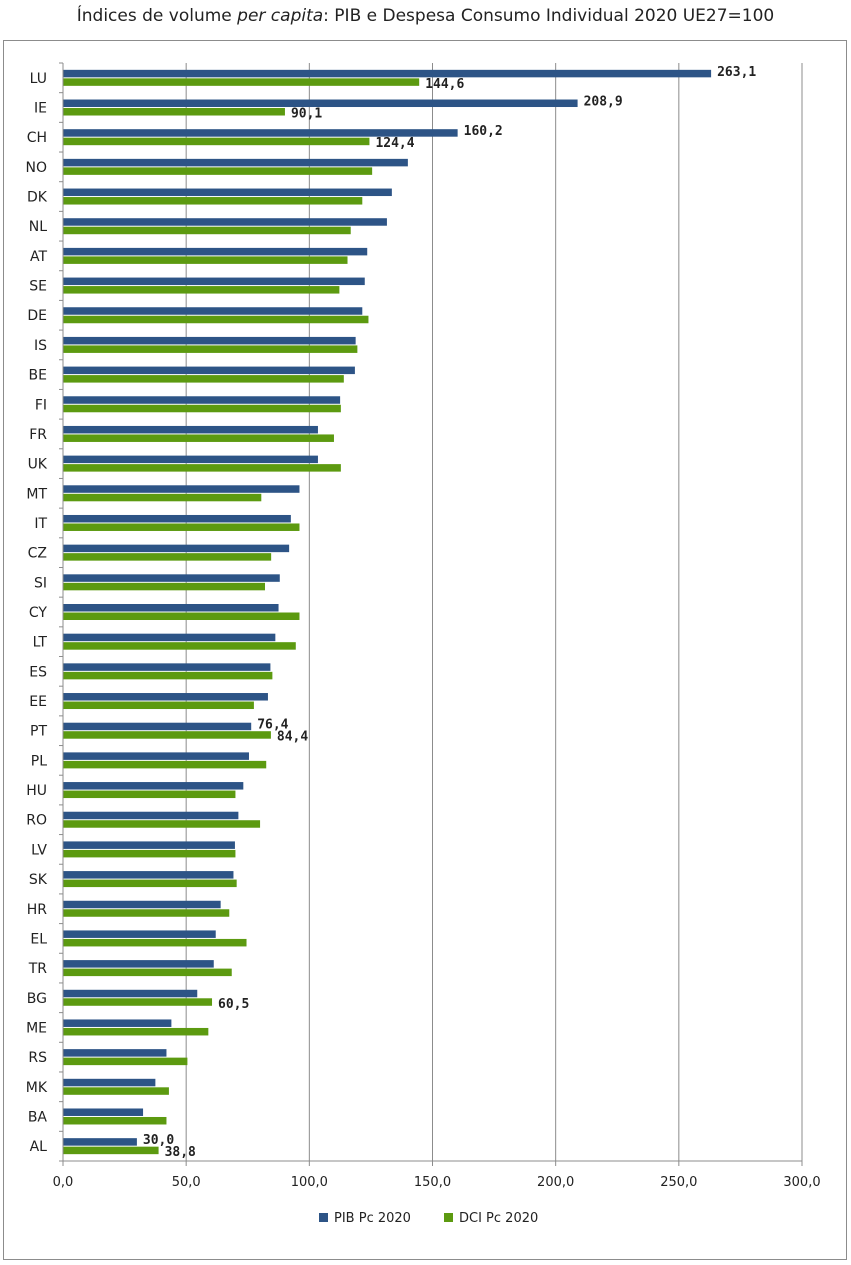  What do you see at coordinates (432, 1182) in the screenshot?
I see `x-tick-label: 150,0` at bounding box center [432, 1182].